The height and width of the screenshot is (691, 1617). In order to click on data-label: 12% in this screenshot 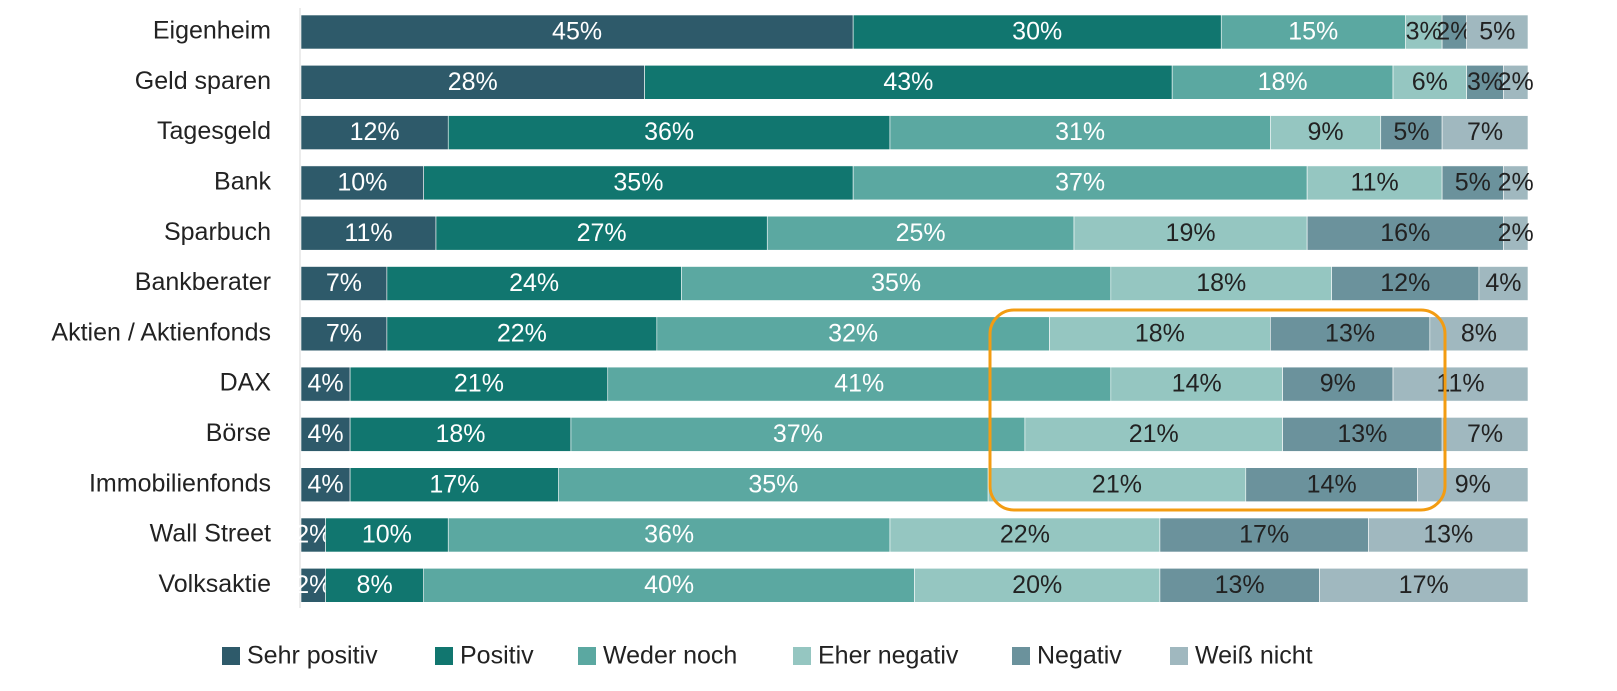, I will do `click(1405, 283)`.